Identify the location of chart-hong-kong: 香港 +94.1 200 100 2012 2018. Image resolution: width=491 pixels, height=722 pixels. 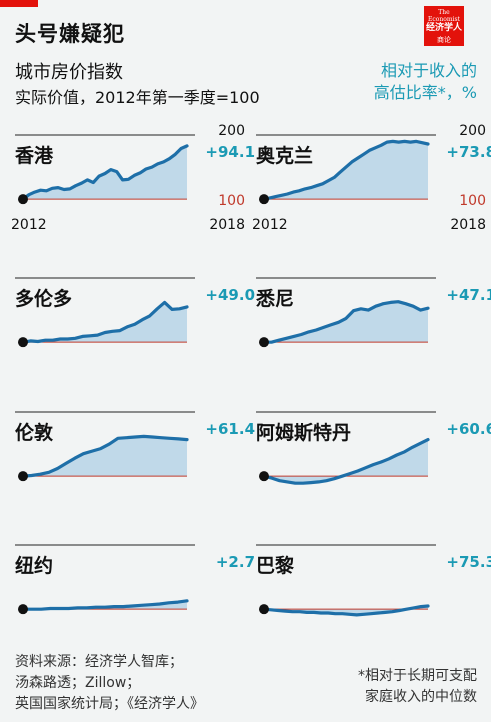
(133, 187).